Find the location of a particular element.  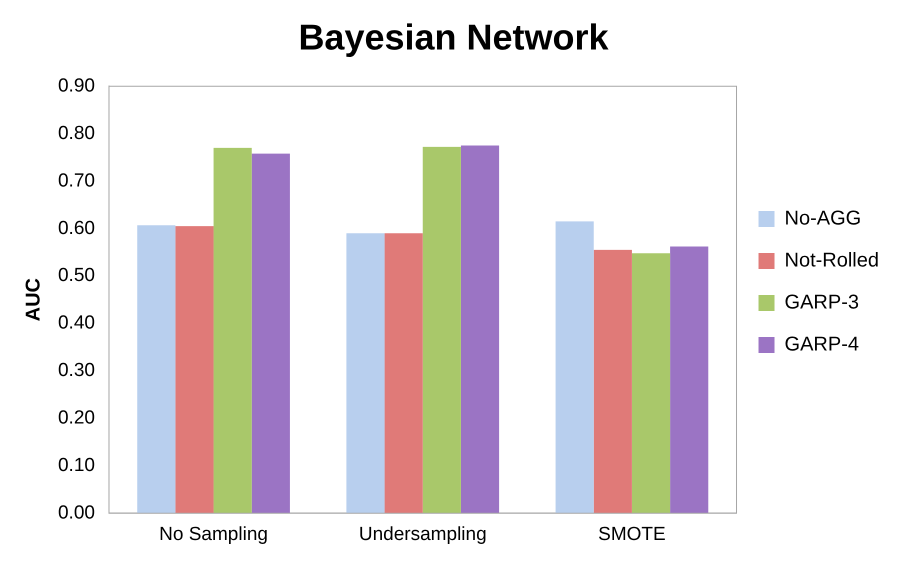

y-tick-label: 0.00 is located at coordinates (76, 513).